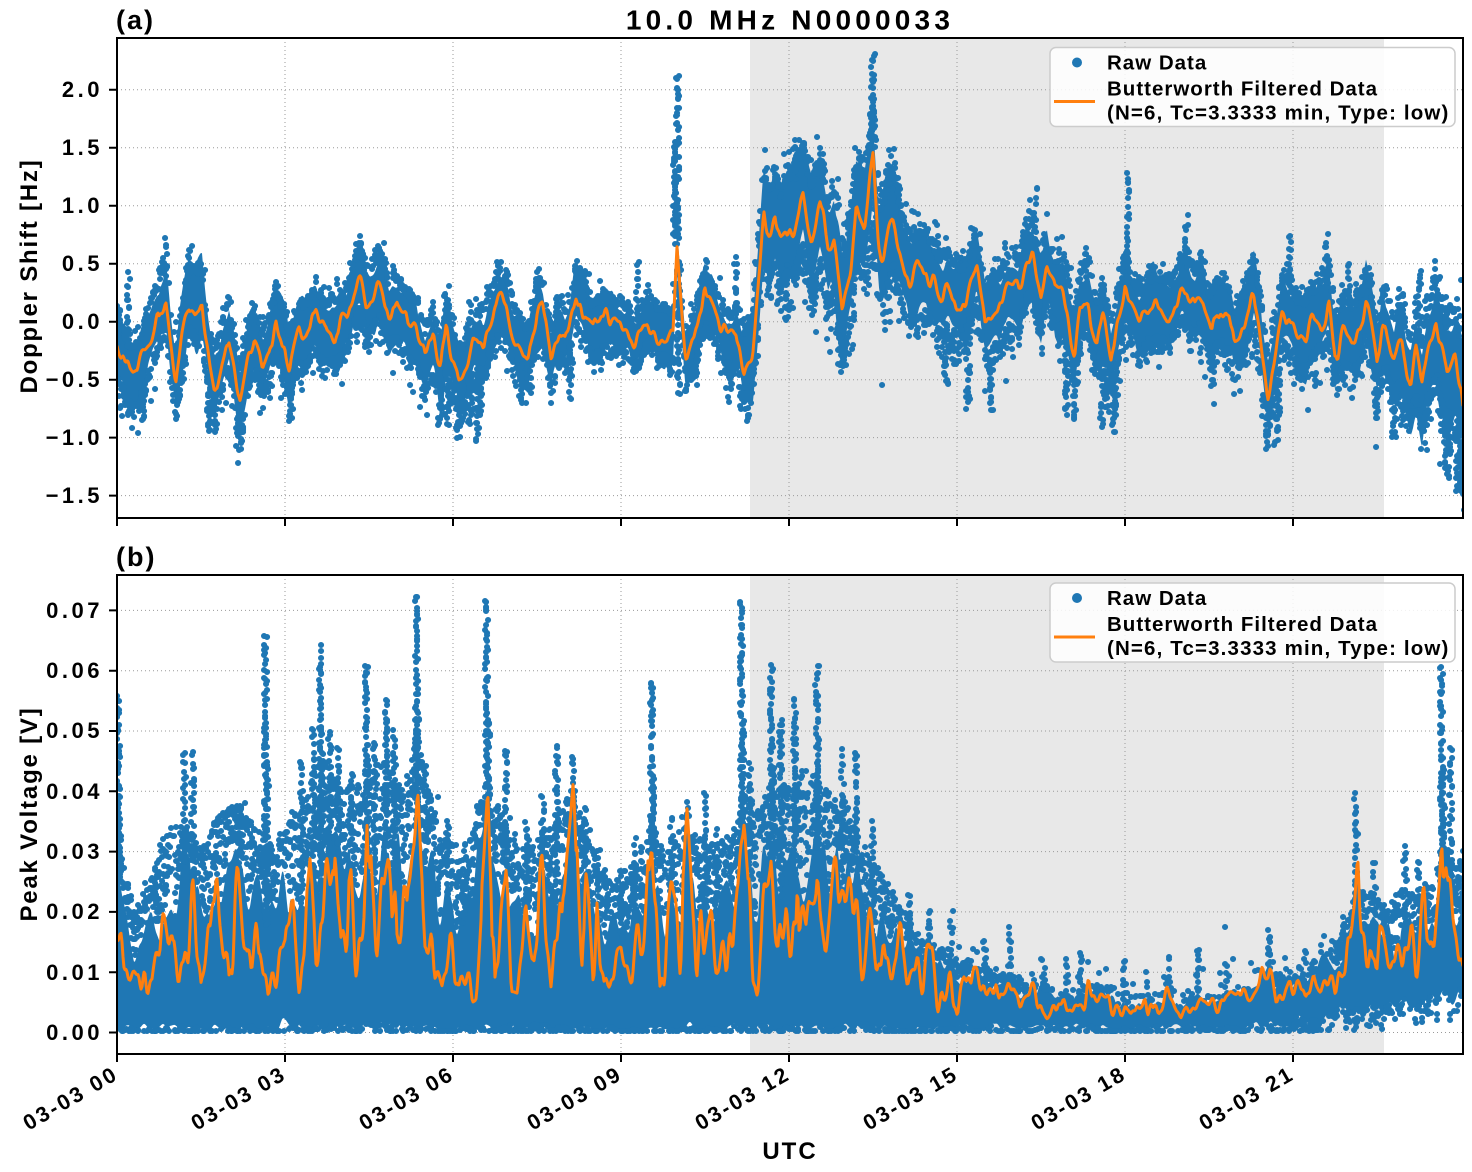  Describe the element at coordinates (74, 610) in the screenshot. I see `svg-text: 0.07` at that location.